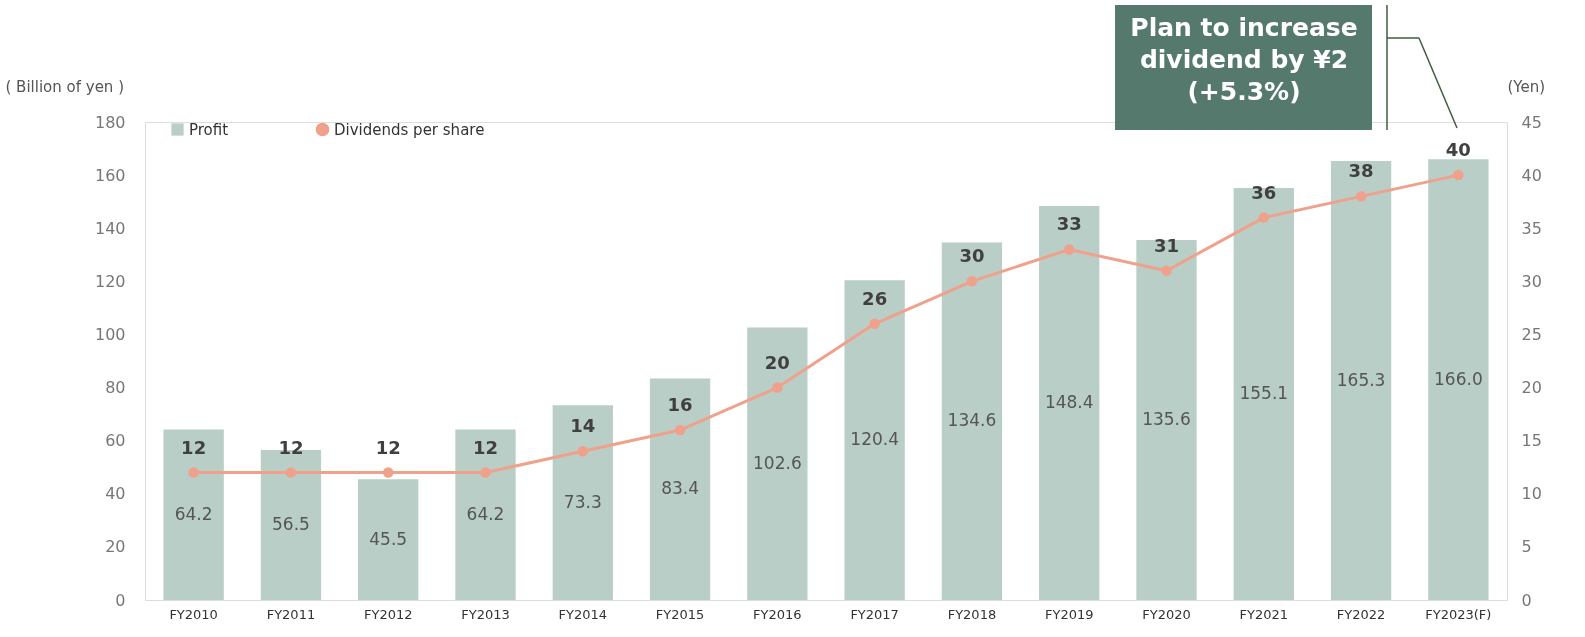 This screenshot has width=1585, height=637. I want to click on data-label: 26, so click(875, 298).